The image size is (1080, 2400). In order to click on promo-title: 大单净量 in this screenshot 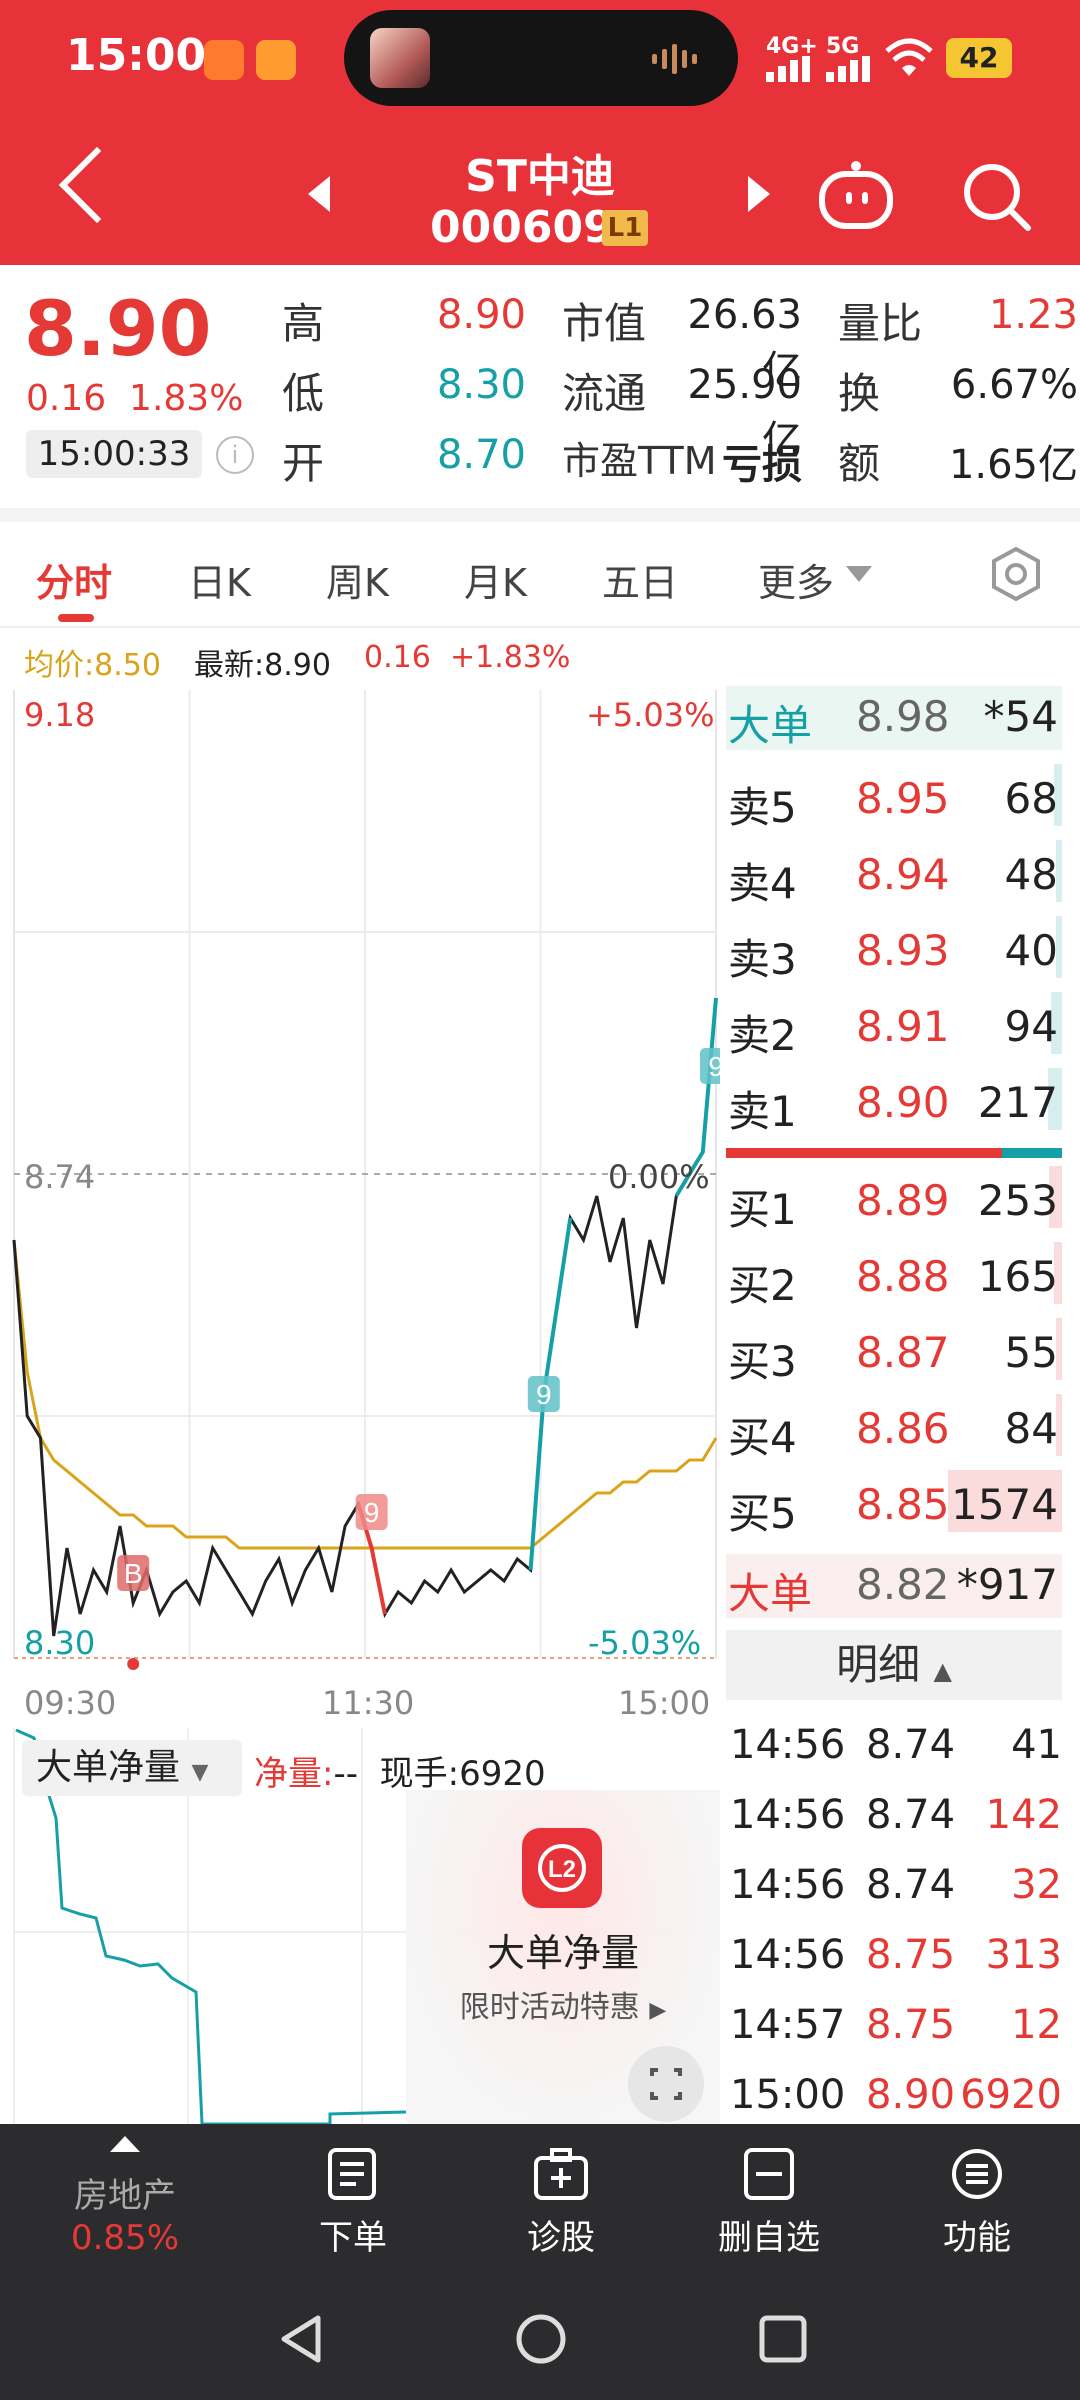, I will do `click(562, 1953)`.